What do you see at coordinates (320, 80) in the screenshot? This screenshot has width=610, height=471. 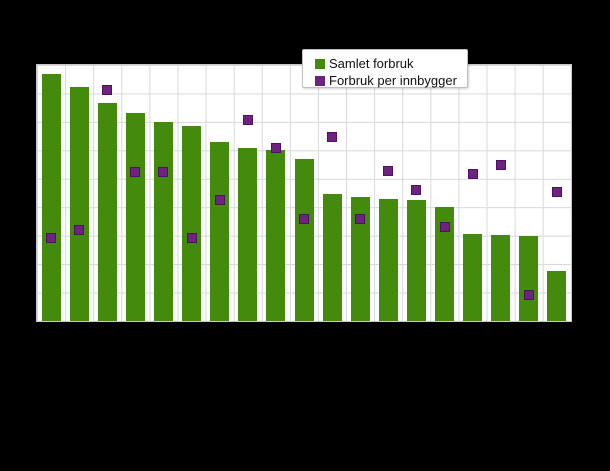 I see `series-swatch-forbruk-per-innbygger-icon` at bounding box center [320, 80].